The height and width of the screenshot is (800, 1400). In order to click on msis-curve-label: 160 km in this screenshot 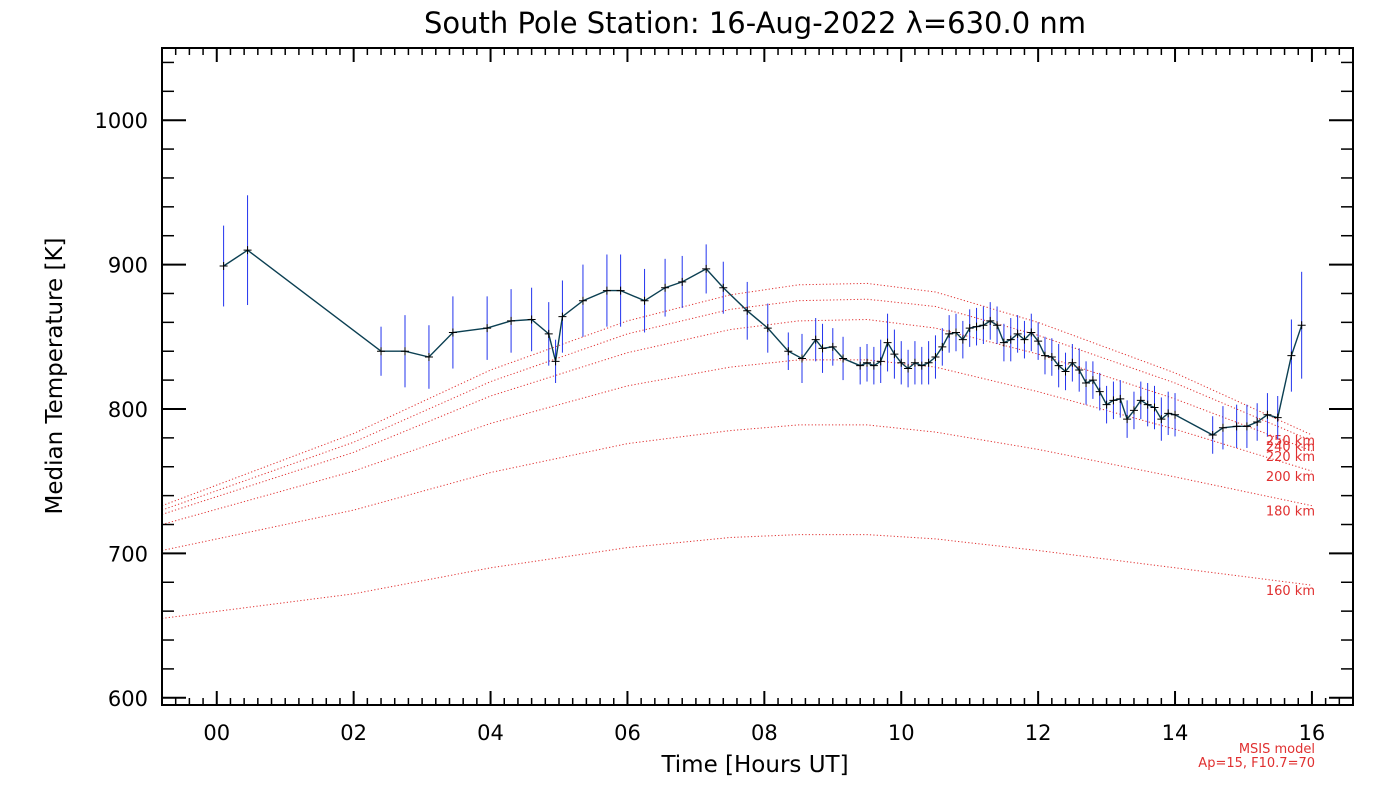, I will do `click(1290, 591)`.